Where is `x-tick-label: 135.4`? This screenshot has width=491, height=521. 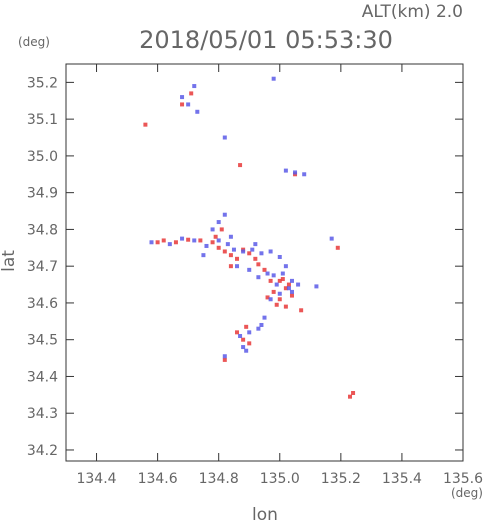
x-tick-label: 135.4 is located at coordinates (402, 479).